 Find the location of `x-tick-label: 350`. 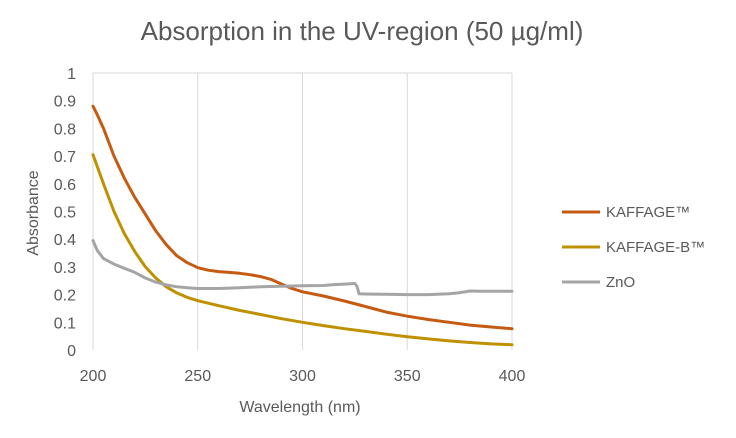

x-tick-label: 350 is located at coordinates (407, 376).